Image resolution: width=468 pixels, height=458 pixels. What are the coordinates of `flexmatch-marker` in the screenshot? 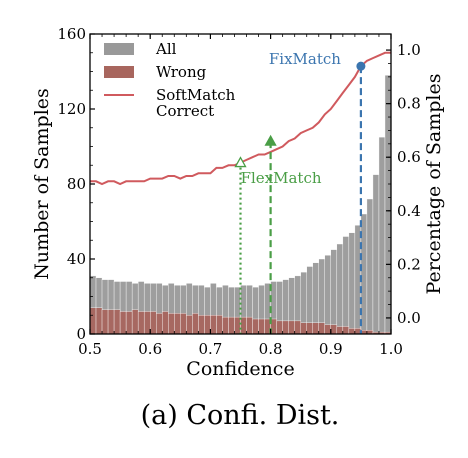 It's located at (270, 140).